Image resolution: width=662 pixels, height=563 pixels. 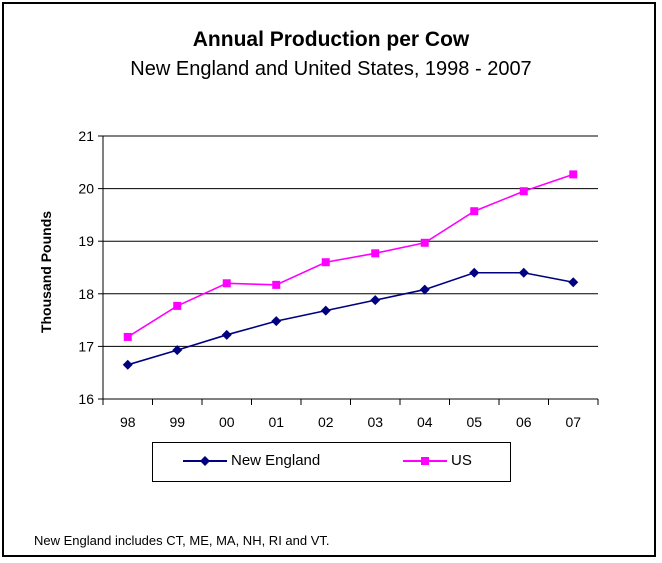 I want to click on x-tick-label-98: 98, so click(x=128, y=422).